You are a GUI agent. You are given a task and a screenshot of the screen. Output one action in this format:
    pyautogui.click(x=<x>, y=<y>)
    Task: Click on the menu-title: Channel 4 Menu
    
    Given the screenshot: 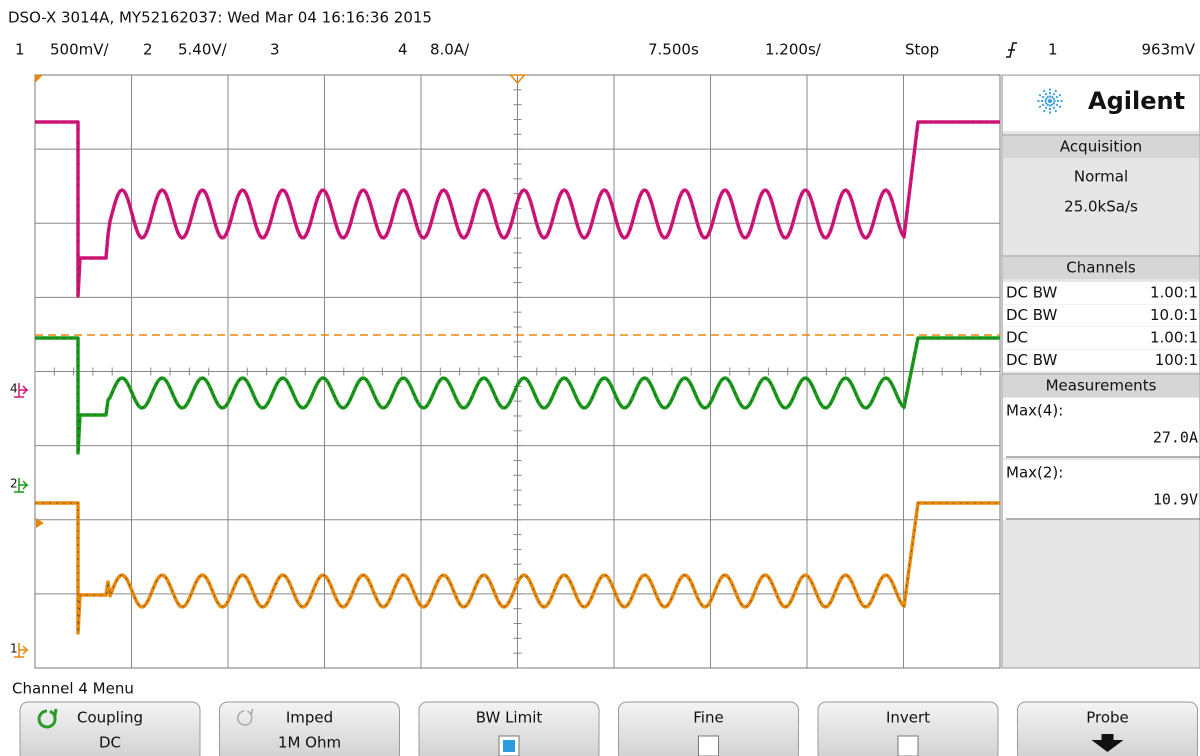 What is the action you would take?
    pyautogui.click(x=73, y=689)
    